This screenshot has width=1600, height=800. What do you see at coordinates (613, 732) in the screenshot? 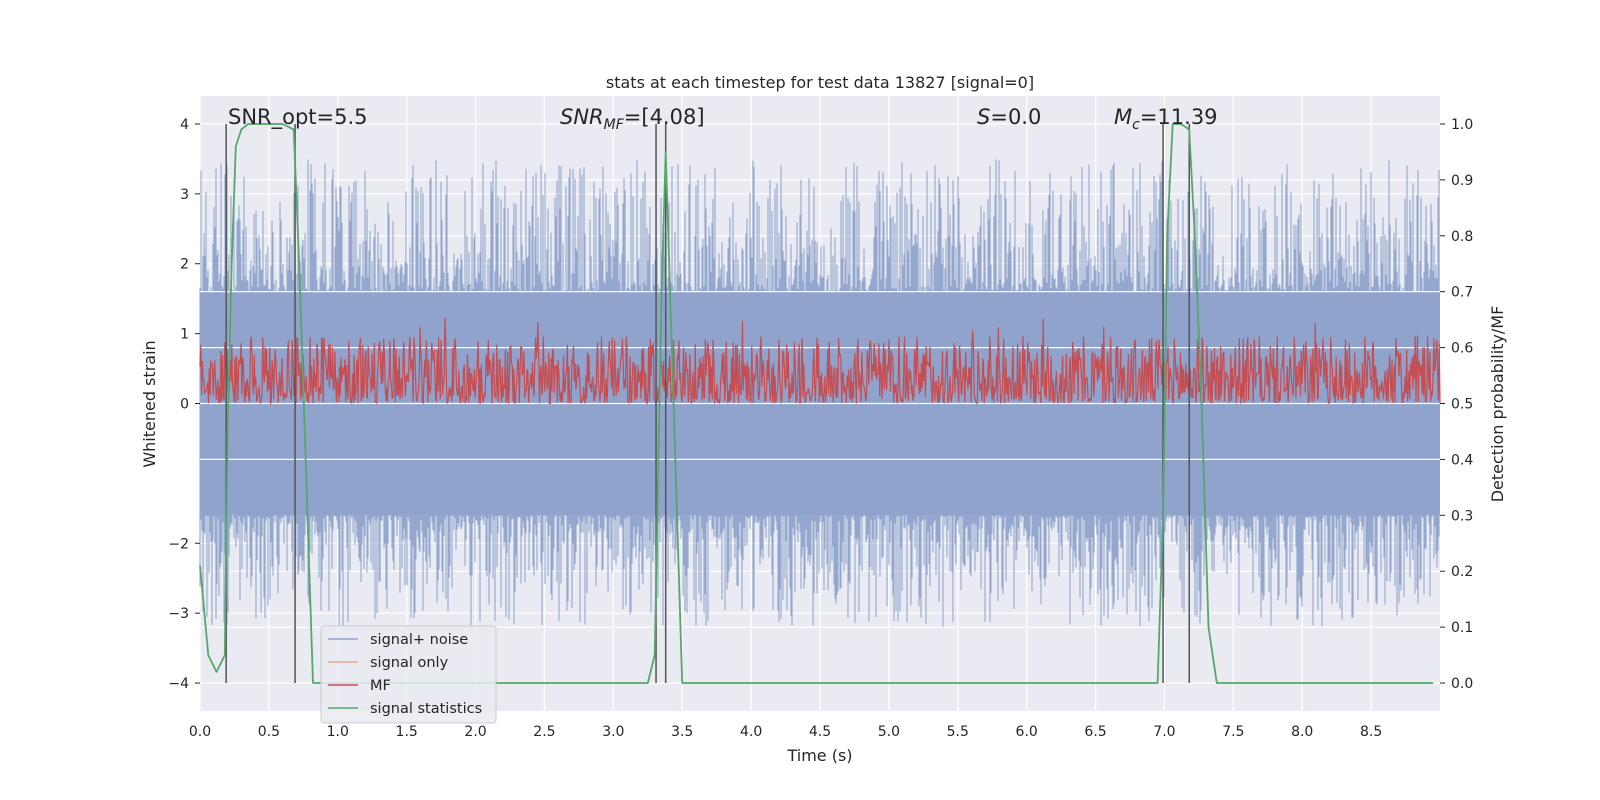
I see `x-tick-label-6: 3.0` at bounding box center [613, 732].